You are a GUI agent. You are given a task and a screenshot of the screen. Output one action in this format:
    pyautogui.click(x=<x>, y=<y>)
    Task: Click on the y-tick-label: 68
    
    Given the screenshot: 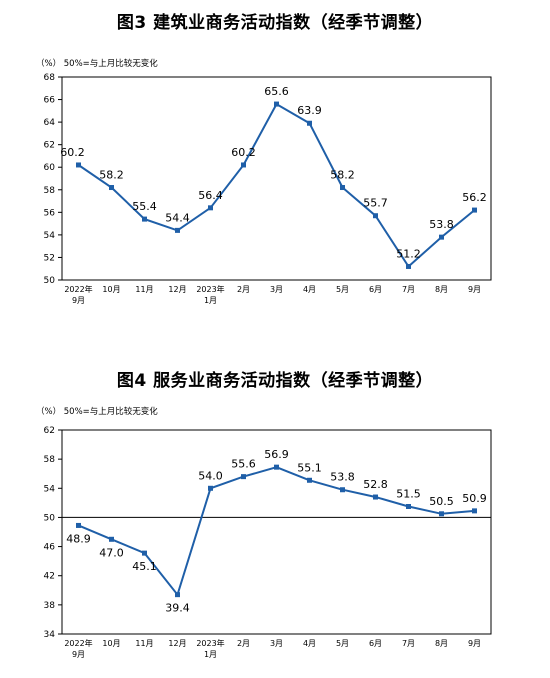 What is the action you would take?
    pyautogui.click(x=50, y=78)
    